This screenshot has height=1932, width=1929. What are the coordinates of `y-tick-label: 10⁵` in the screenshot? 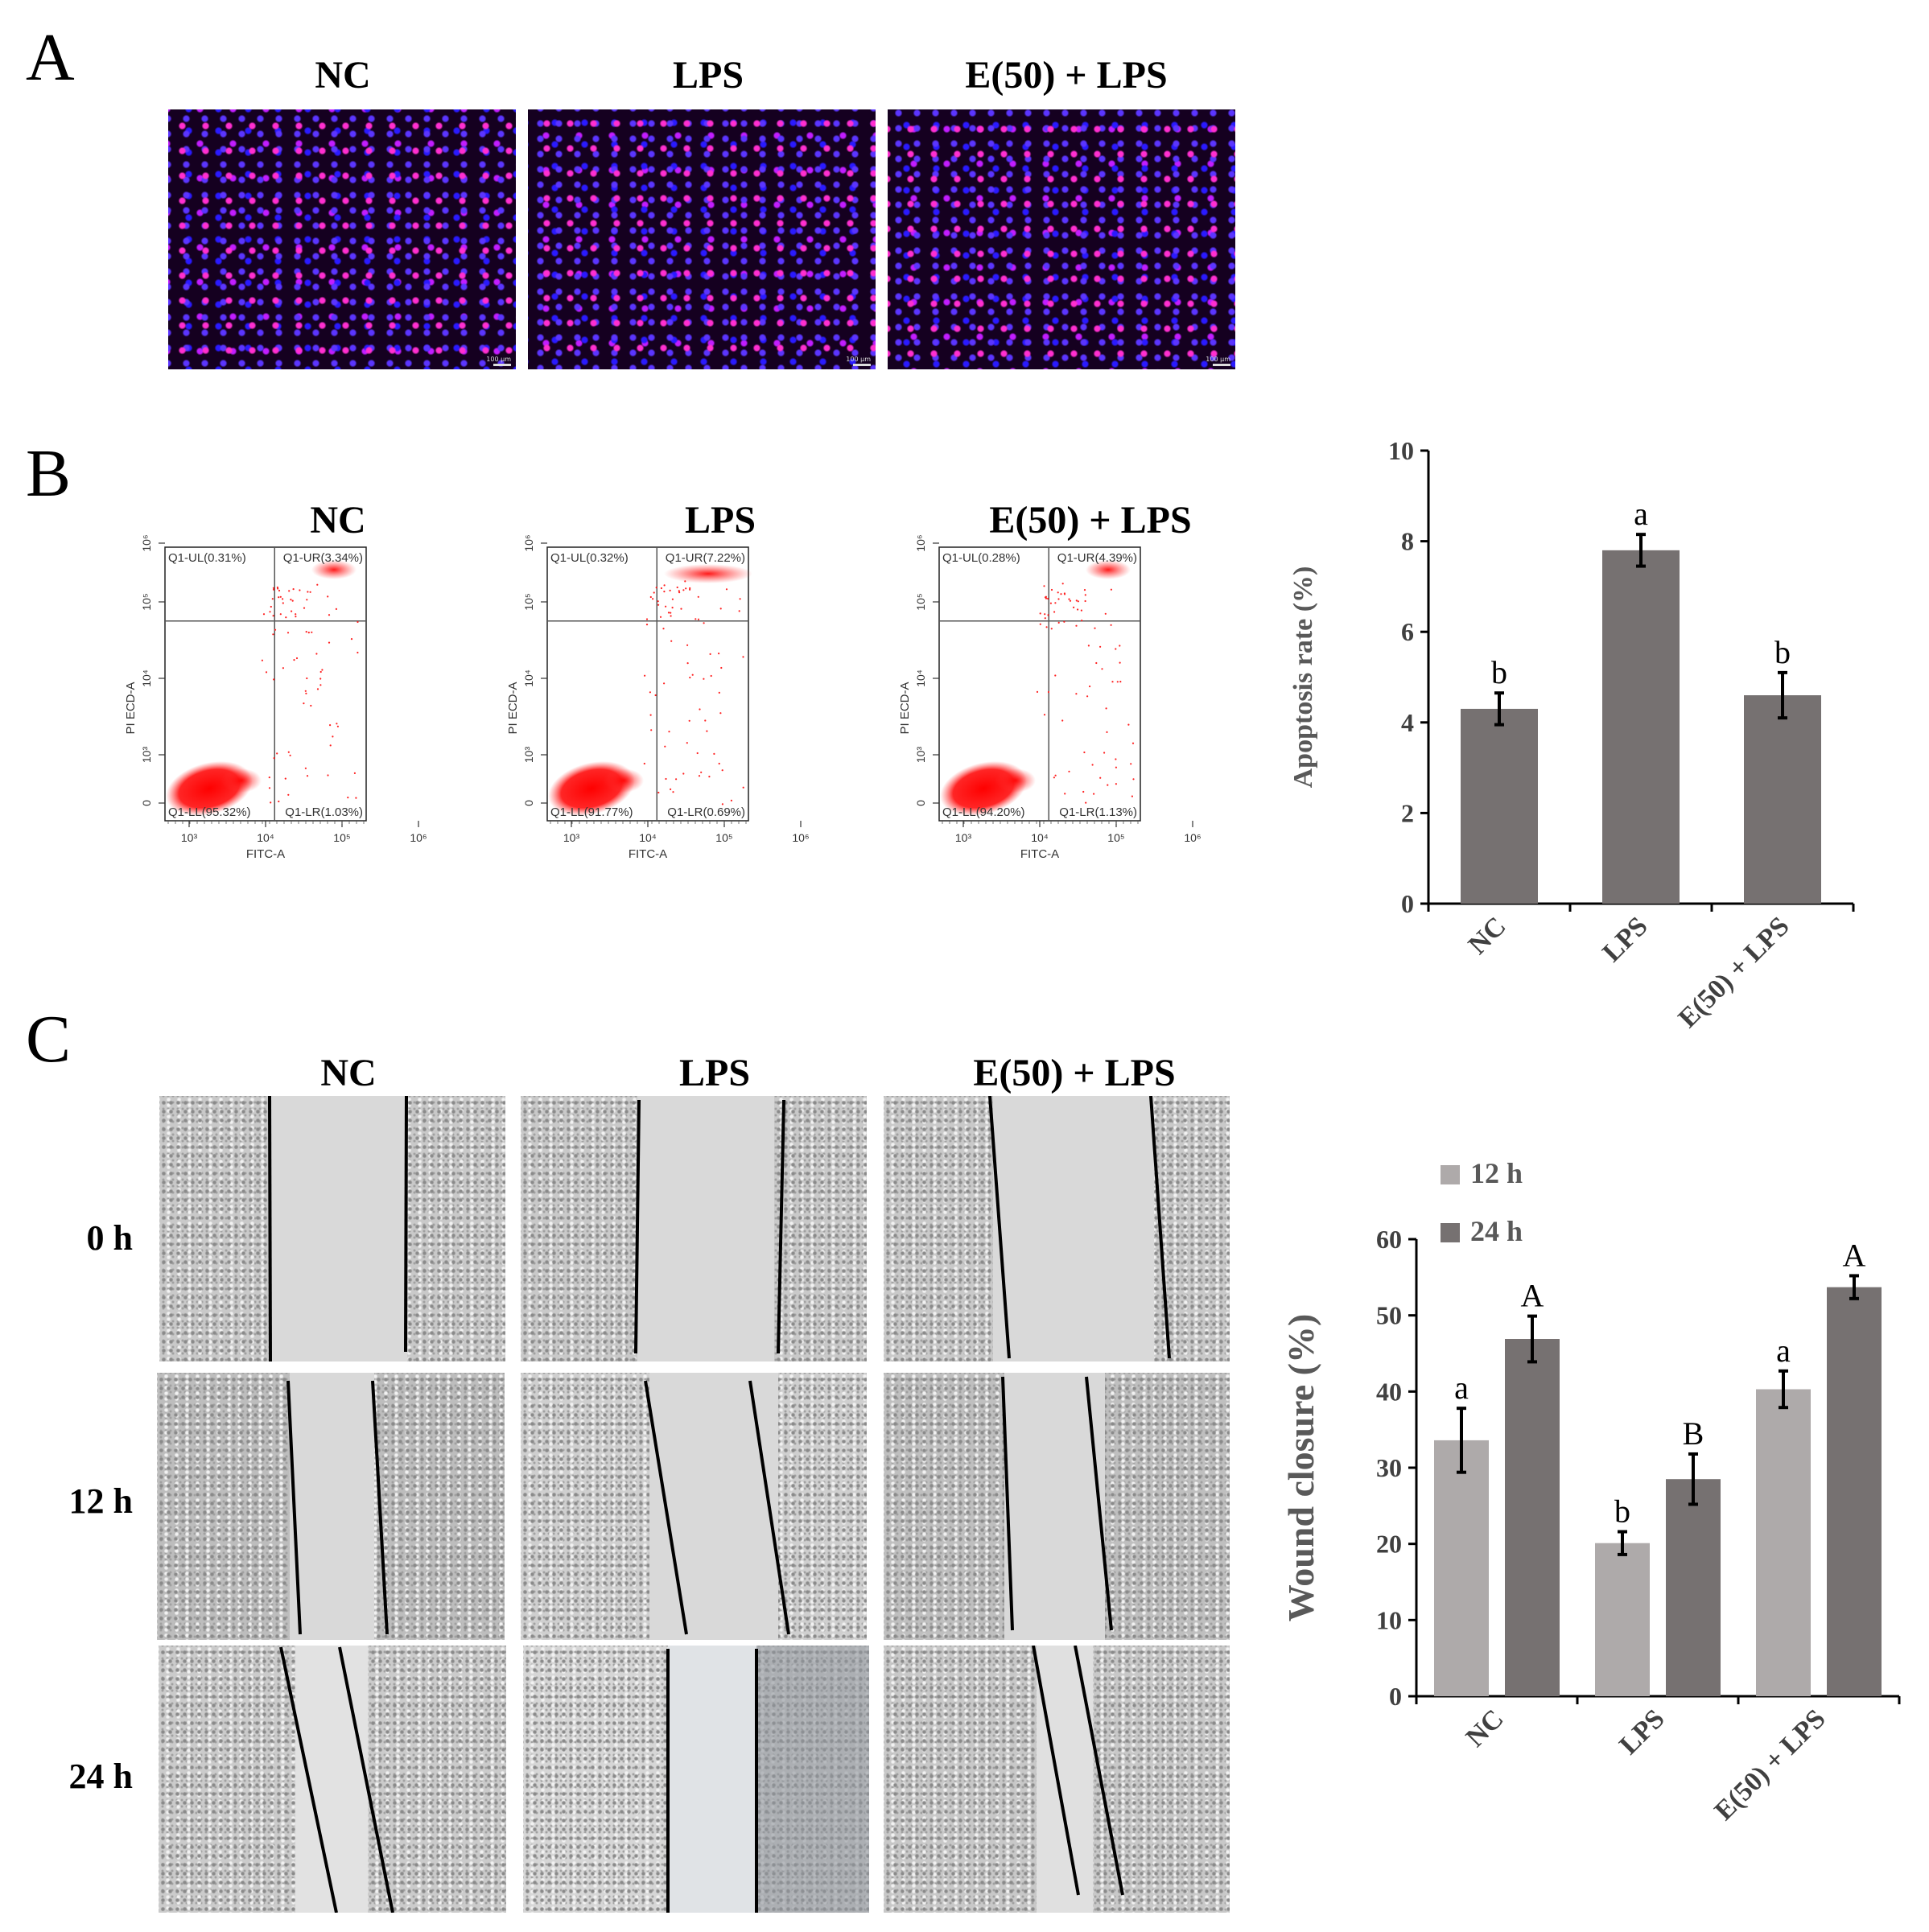 It's located at (920, 601).